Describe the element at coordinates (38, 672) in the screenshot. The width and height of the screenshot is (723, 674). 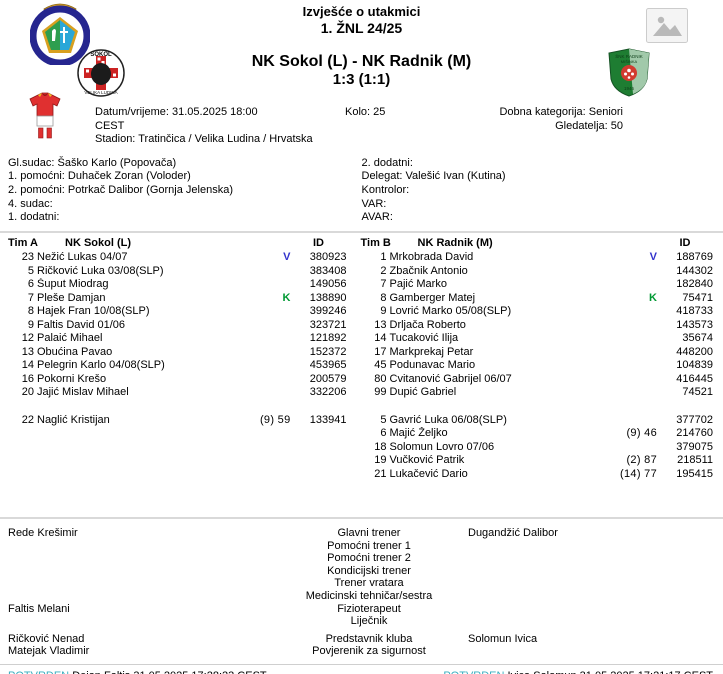
I see `home-confirmation-status: POTVRĐEN` at that location.